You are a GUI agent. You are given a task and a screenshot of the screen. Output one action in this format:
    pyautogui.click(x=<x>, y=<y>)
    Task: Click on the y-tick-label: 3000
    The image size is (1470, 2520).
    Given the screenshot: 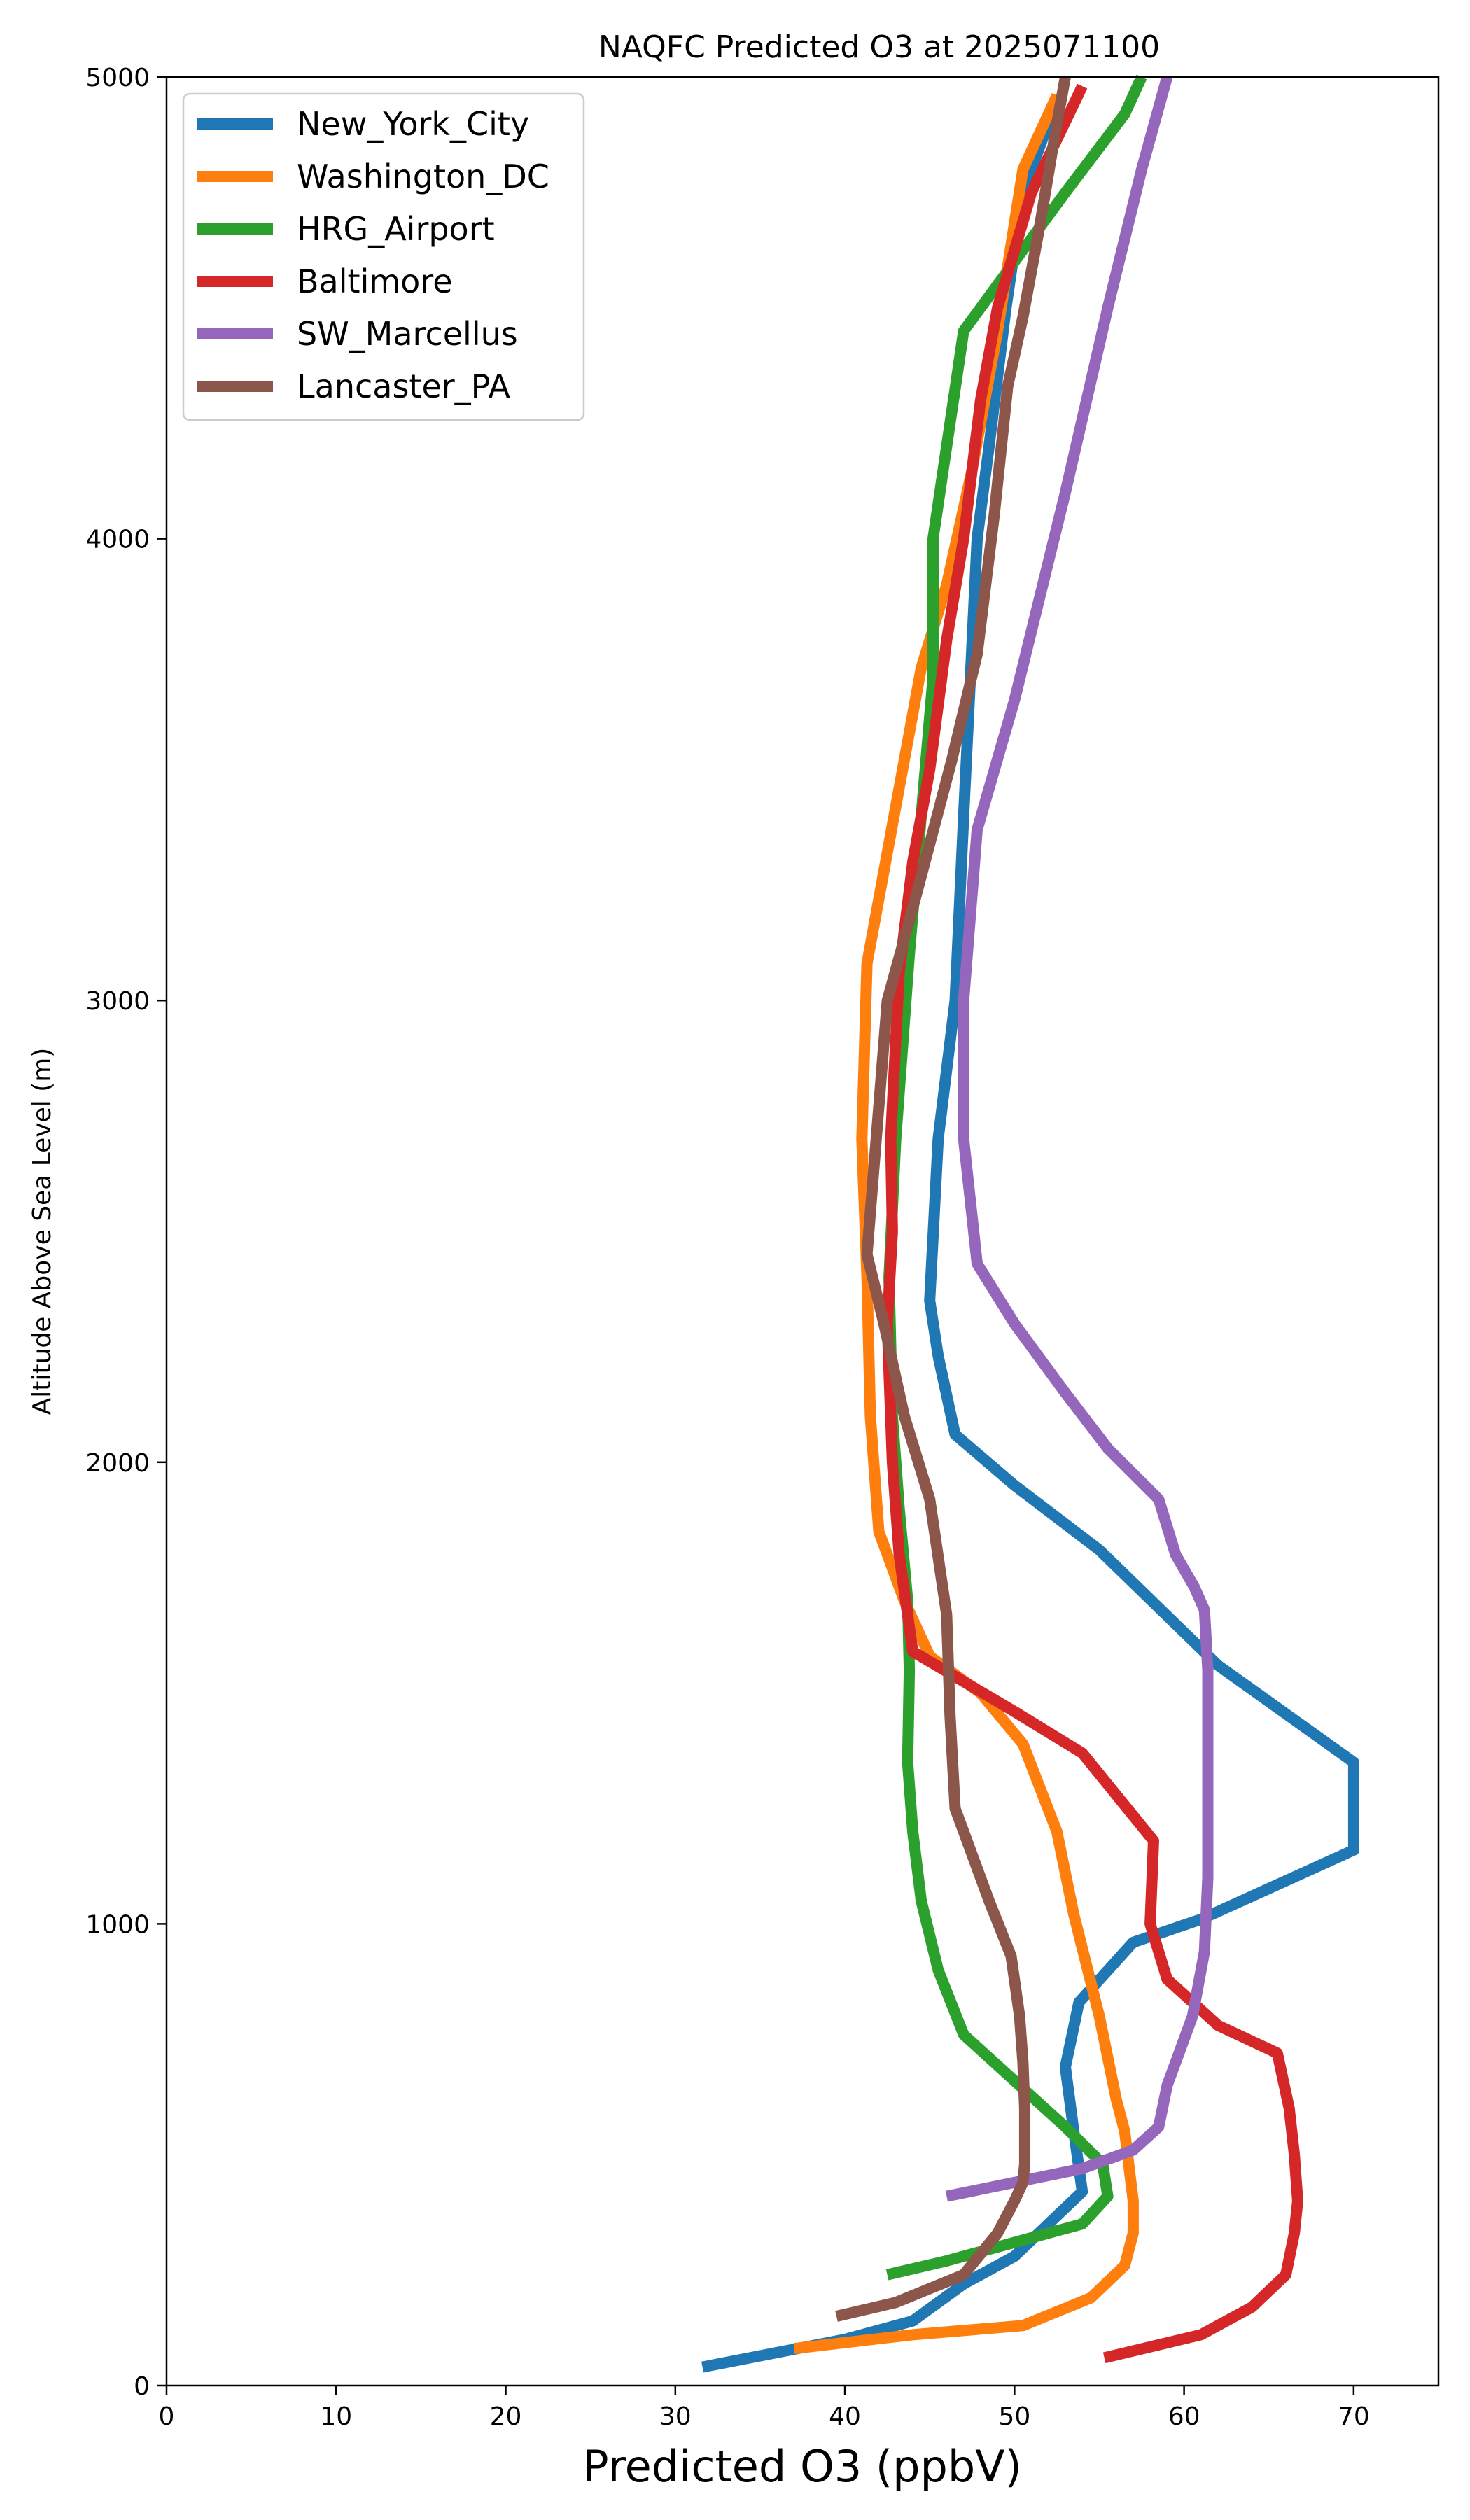 What is the action you would take?
    pyautogui.click(x=117, y=1001)
    